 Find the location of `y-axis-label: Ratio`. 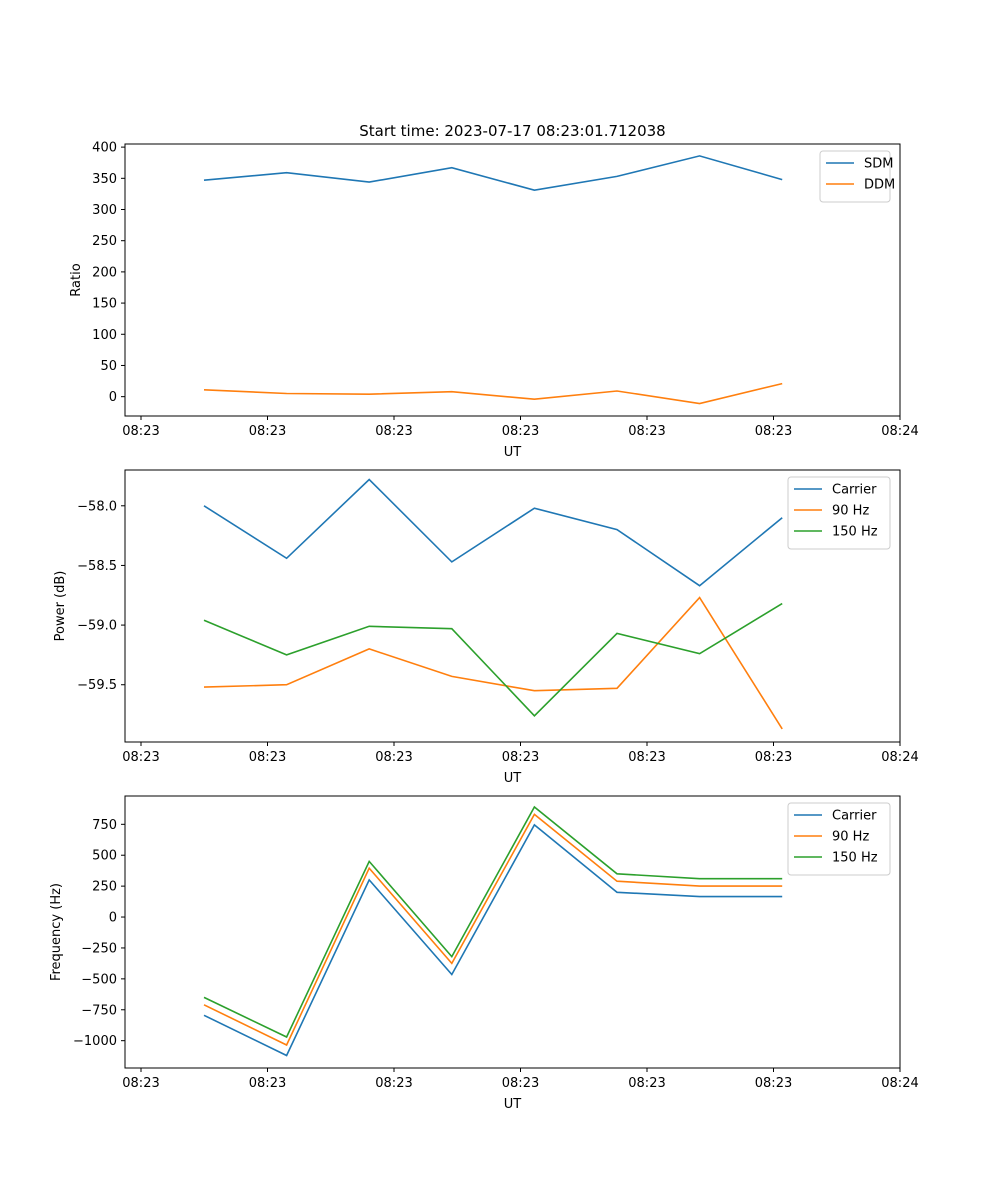

y-axis-label: Ratio is located at coordinates (76, 279).